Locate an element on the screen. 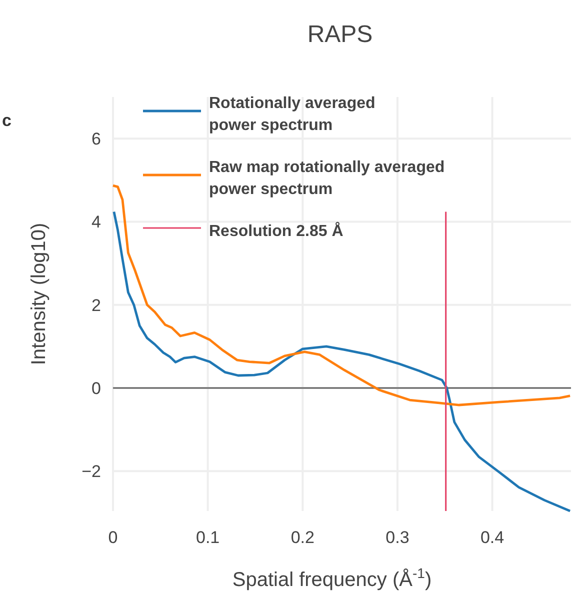 The width and height of the screenshot is (582, 598). x-axis-title: Spatial frequency (Å$^{-1}$) is located at coordinates (332, 578).